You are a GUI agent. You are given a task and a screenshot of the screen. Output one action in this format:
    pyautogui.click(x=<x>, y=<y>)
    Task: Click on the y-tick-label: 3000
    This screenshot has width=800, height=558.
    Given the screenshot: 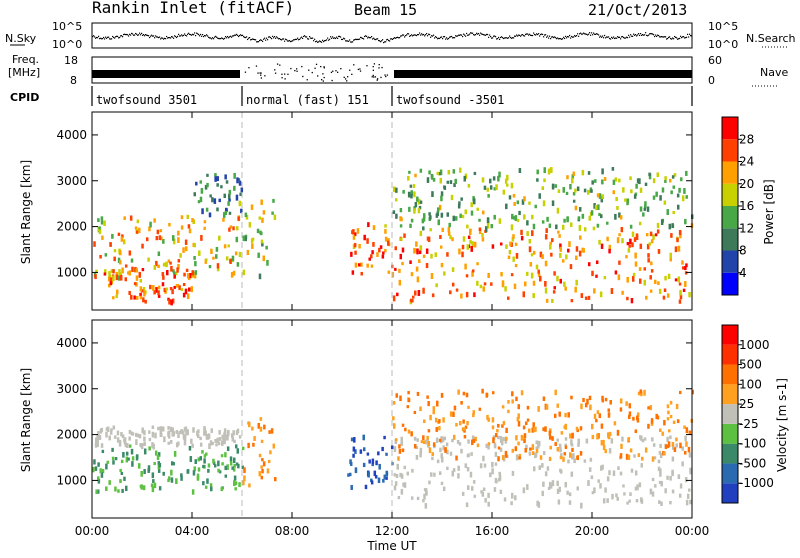 What is the action you would take?
    pyautogui.click(x=71, y=389)
    